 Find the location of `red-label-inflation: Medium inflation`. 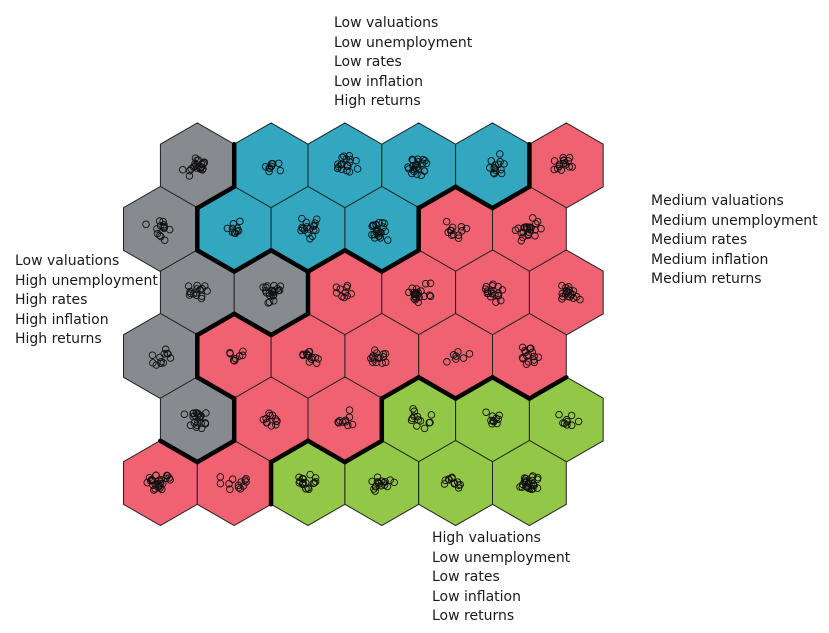

red-label-inflation: Medium inflation is located at coordinates (710, 259).